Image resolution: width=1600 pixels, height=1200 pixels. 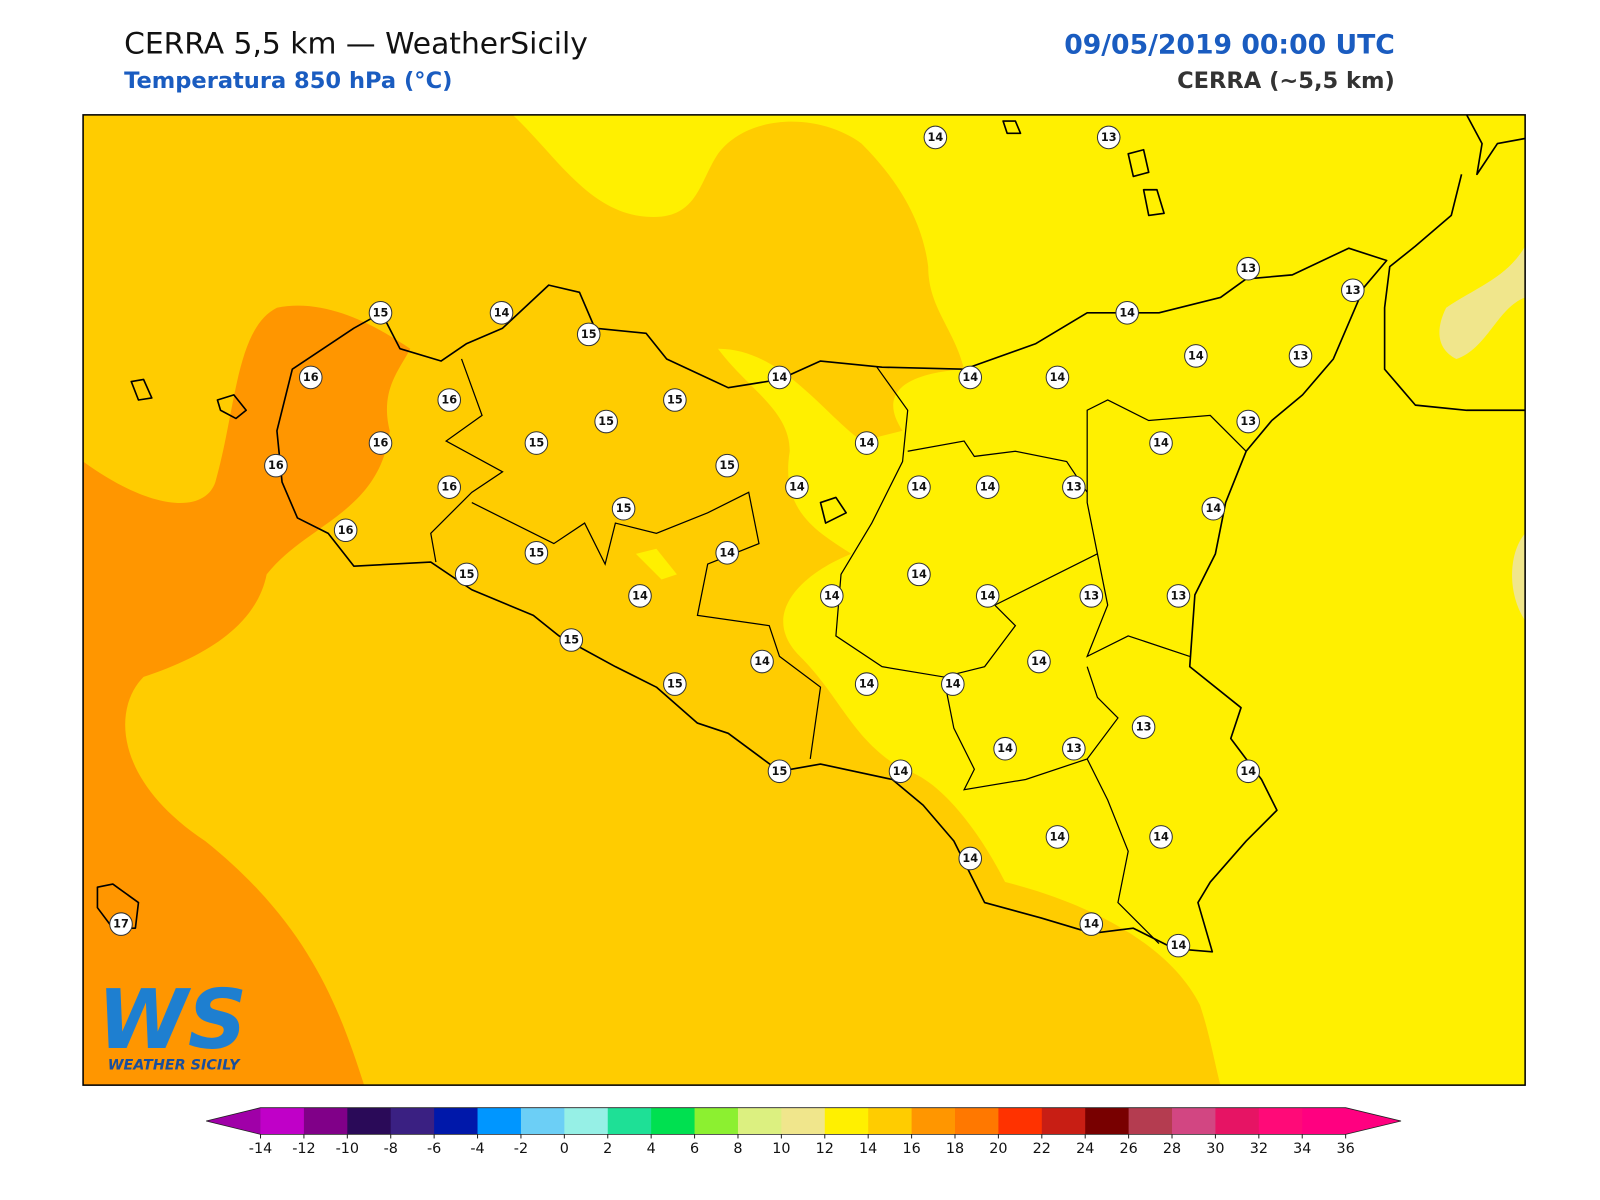 I want to click on title: CERRA 5,5 km — WeatherSicily, so click(x=356, y=43).